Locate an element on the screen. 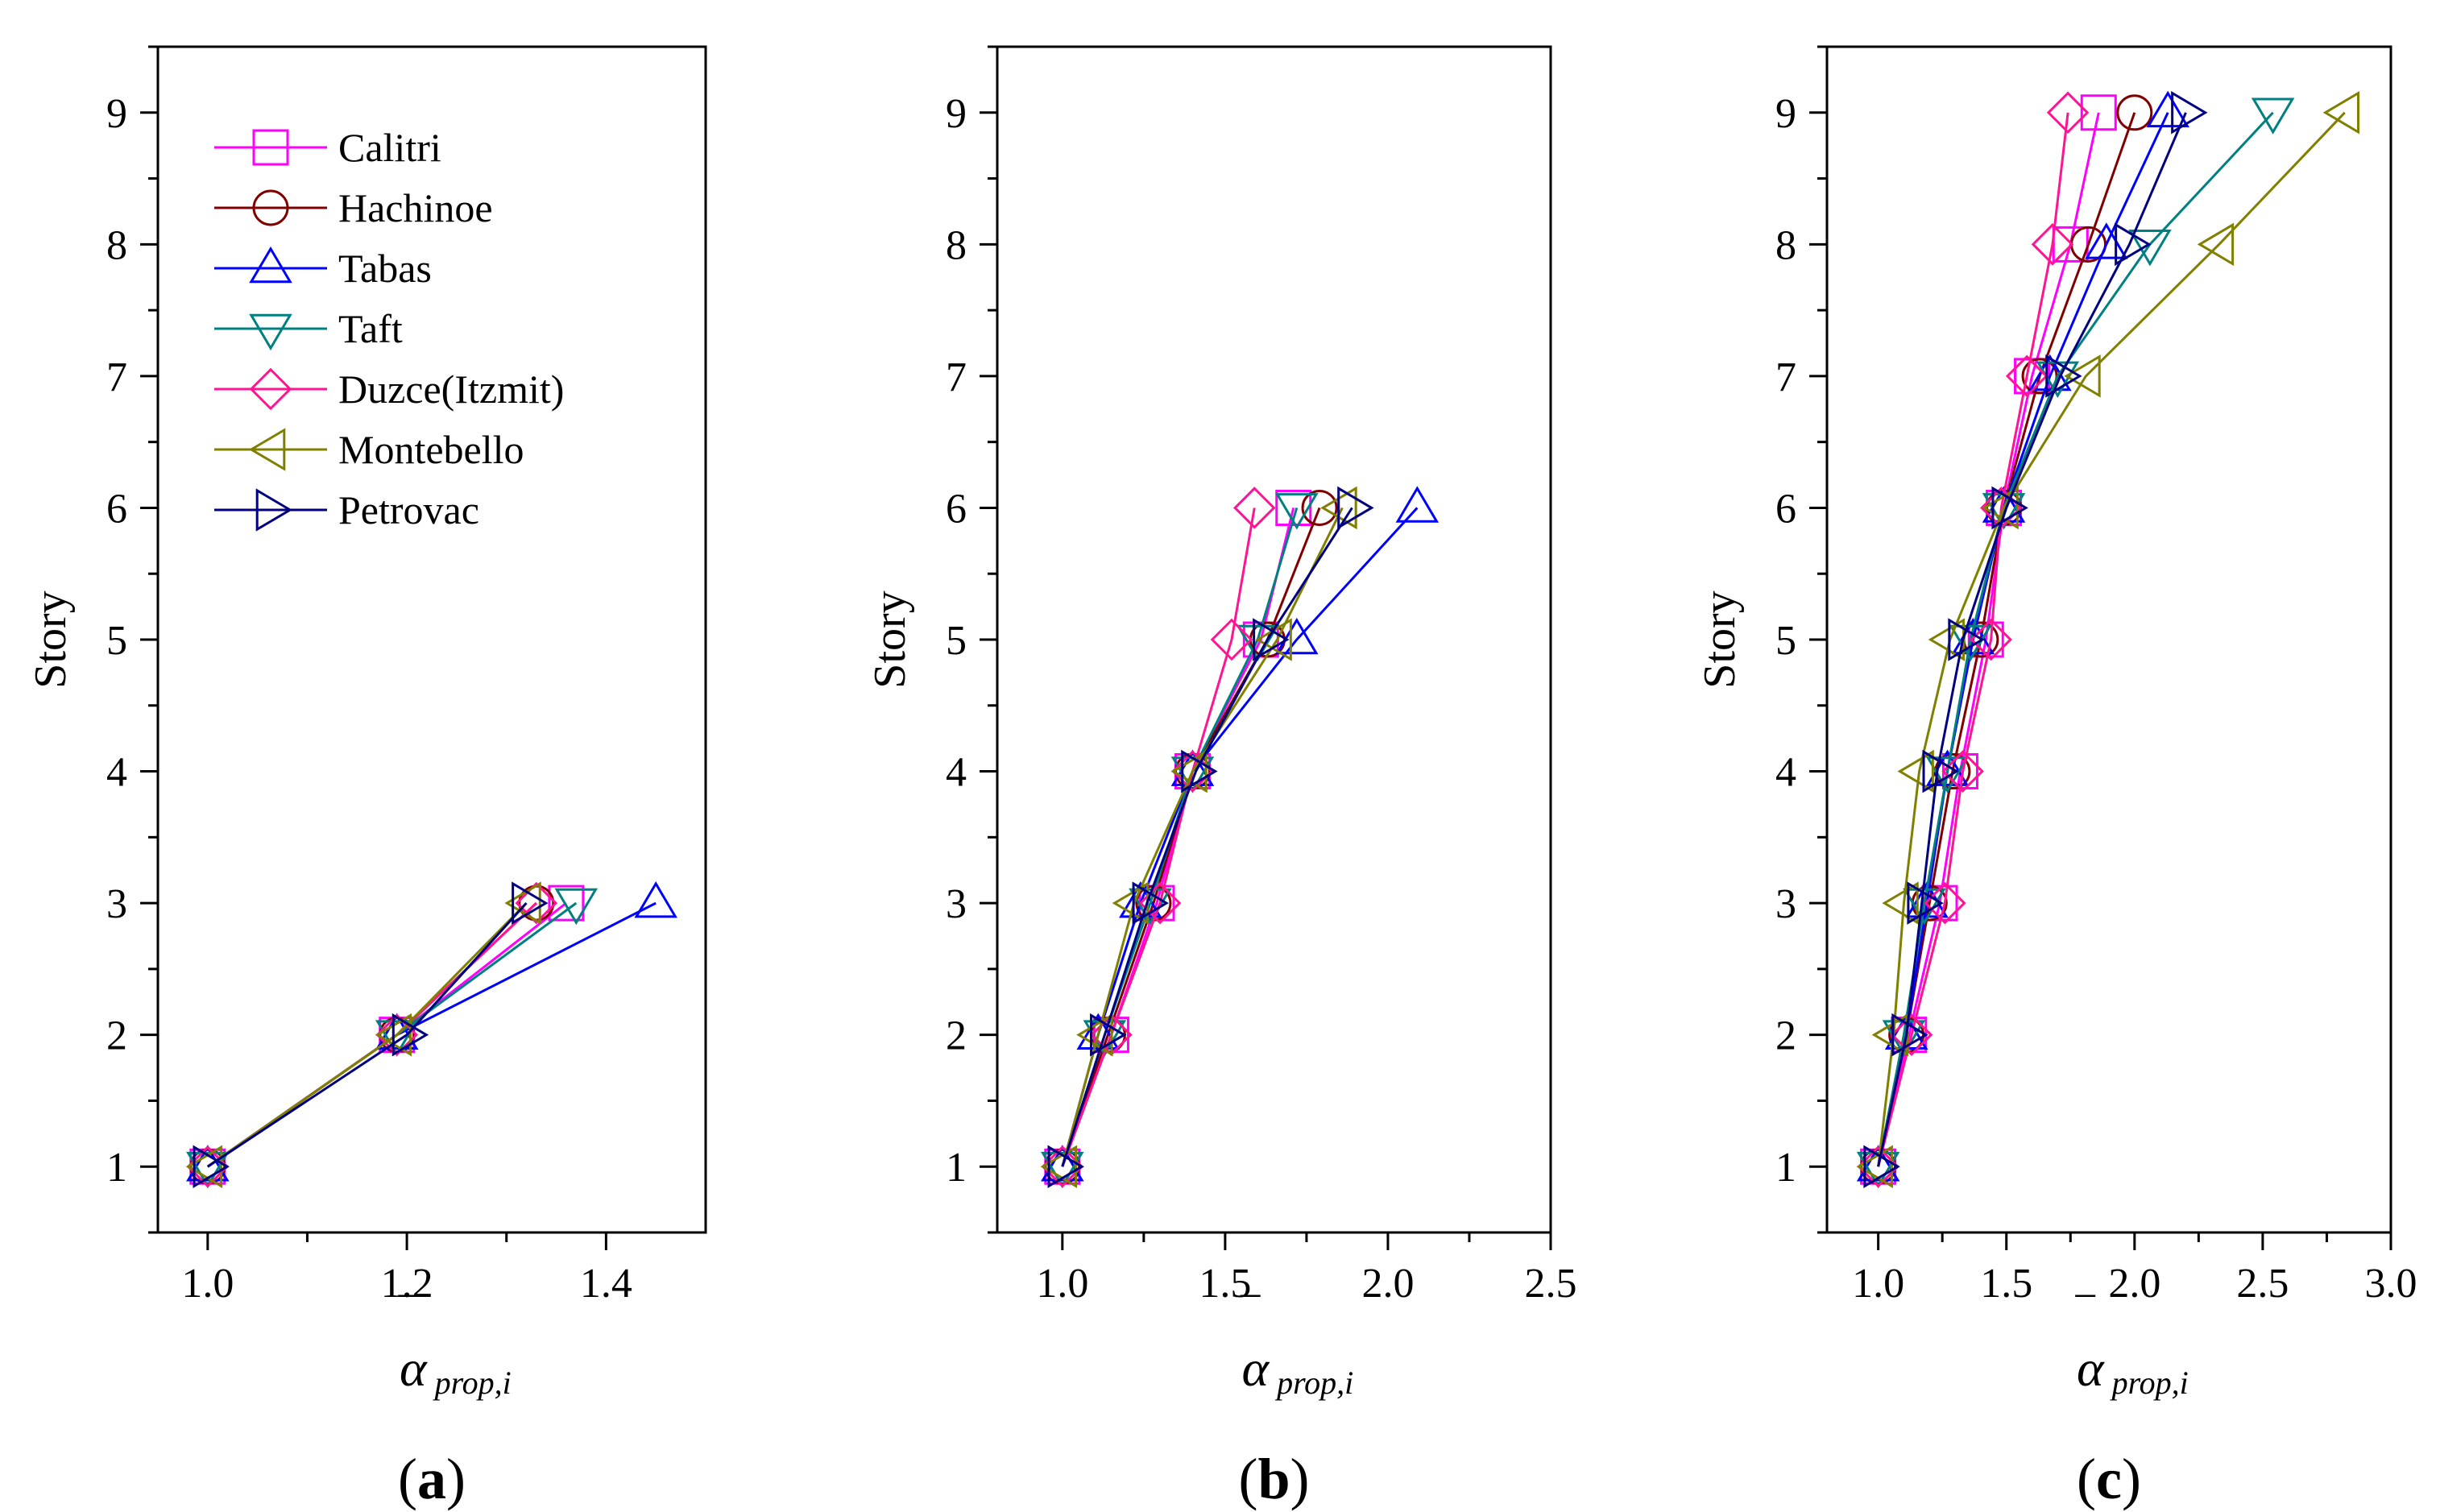  x-tick-label: 1.2 is located at coordinates (407, 1284).